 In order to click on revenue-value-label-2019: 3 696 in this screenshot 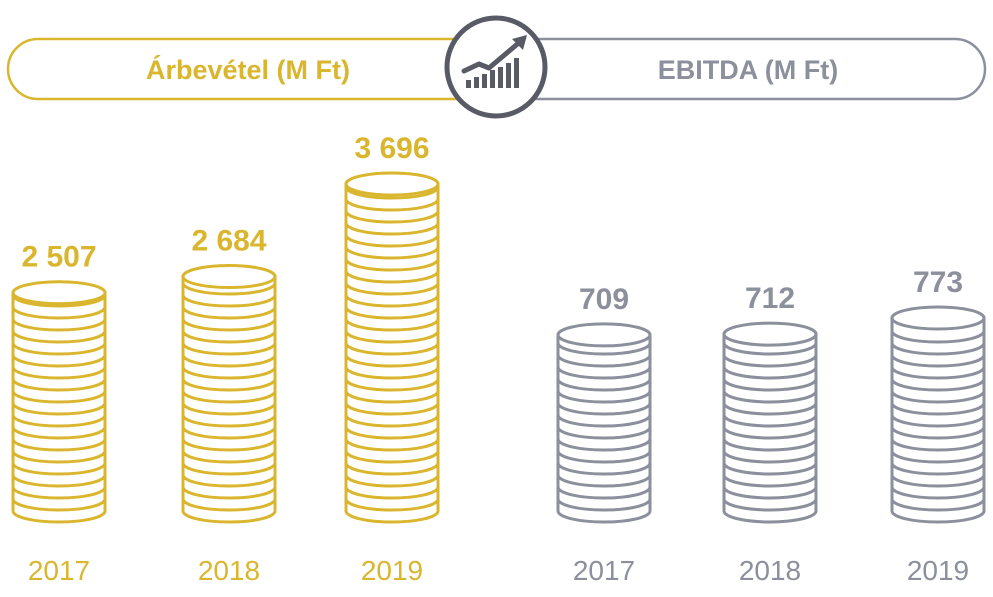, I will do `click(391, 148)`.